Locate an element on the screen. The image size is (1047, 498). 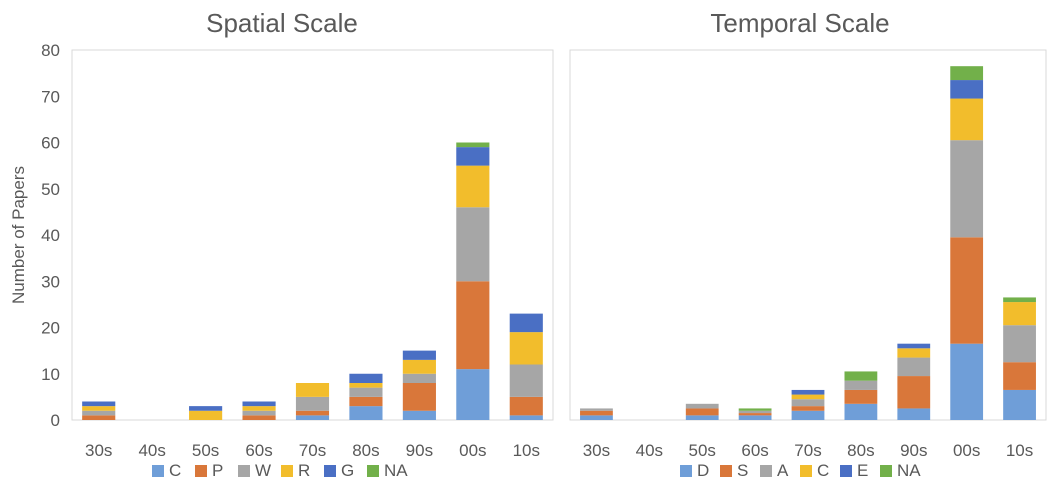
bar-segment-s-90s is located at coordinates (914, 392).